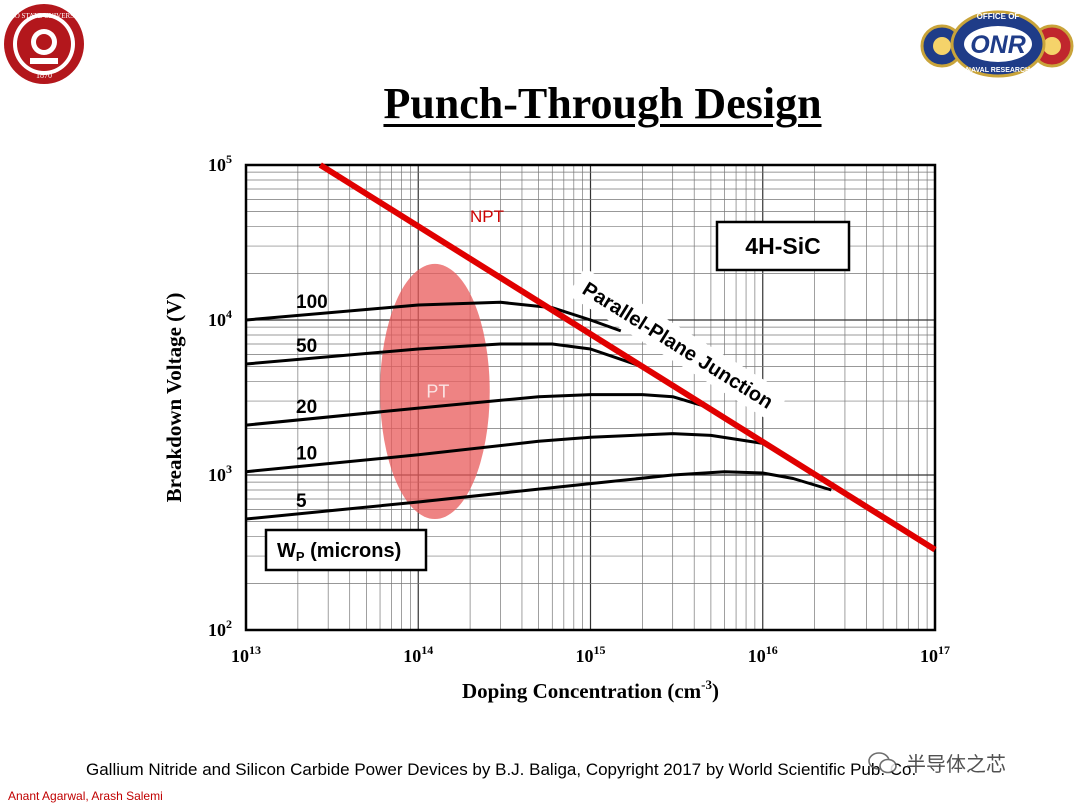 This screenshot has height=810, width=1080. What do you see at coordinates (602, 103) in the screenshot?
I see `slide-title: Punch-Through Design` at bounding box center [602, 103].